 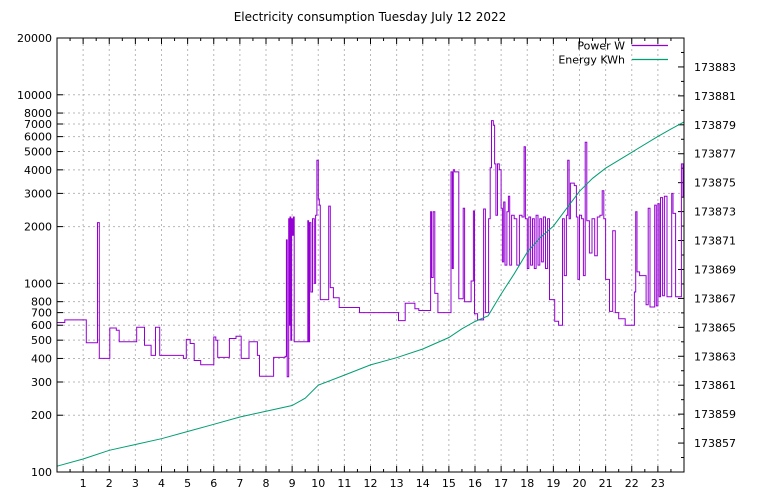 What do you see at coordinates (83, 483) in the screenshot?
I see `x-tick-label: 1` at bounding box center [83, 483].